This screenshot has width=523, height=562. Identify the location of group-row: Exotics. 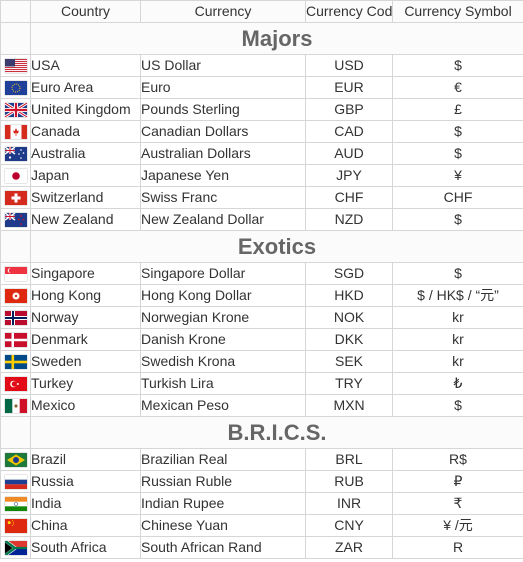
(261, 246).